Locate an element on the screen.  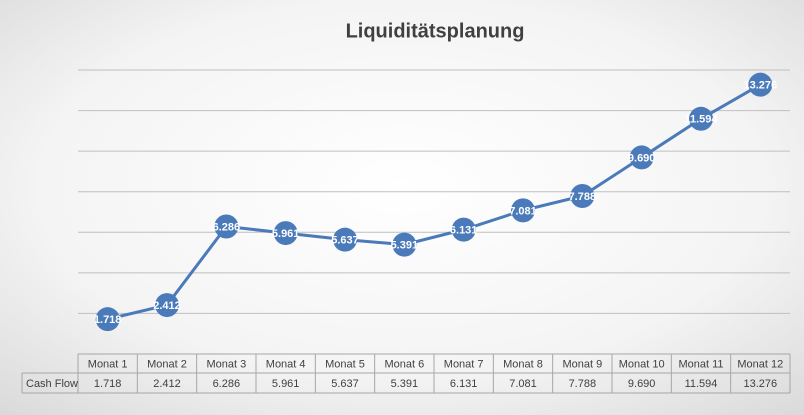
data-label: 6.286 is located at coordinates (227, 227).